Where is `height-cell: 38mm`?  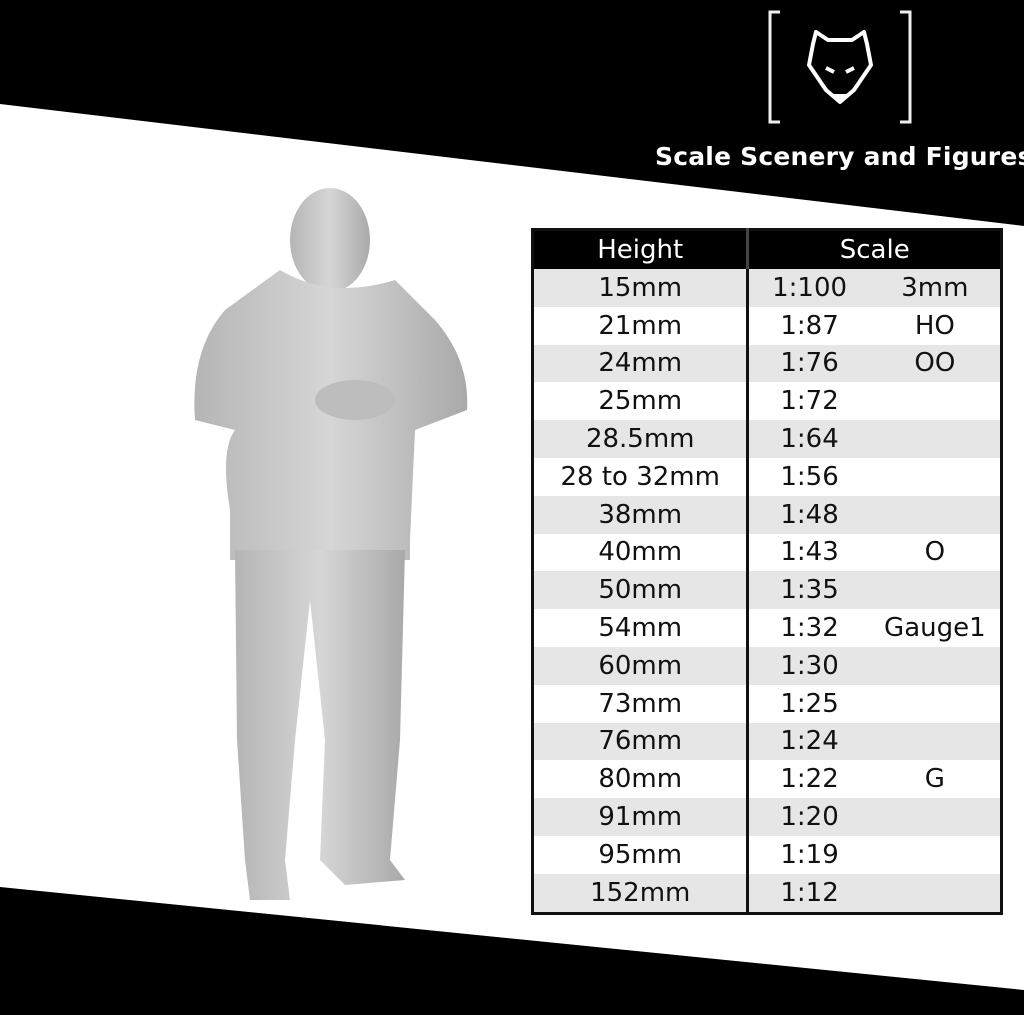
height-cell: 38mm is located at coordinates (641, 514).